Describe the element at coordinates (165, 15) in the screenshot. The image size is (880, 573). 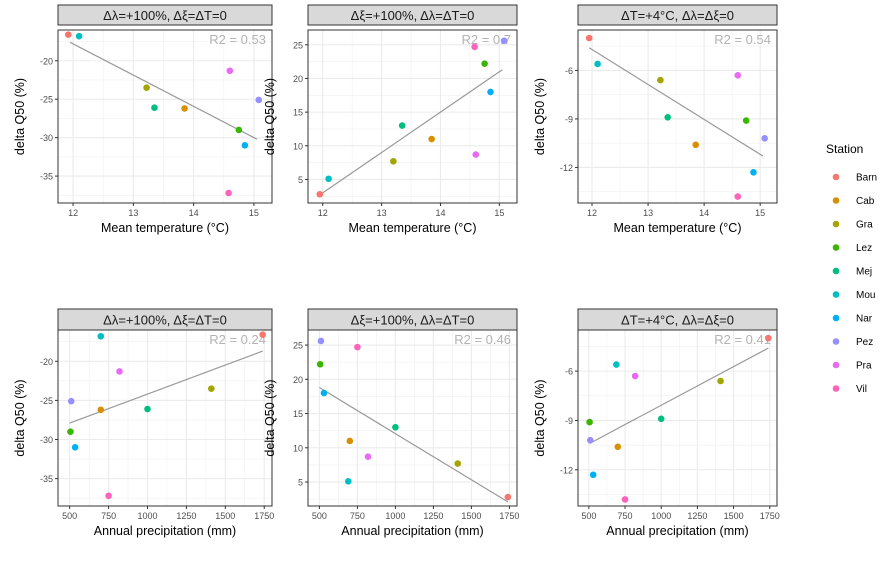
I see `panel-title: Δλ=+100%, Δξ=ΔT=0` at that location.